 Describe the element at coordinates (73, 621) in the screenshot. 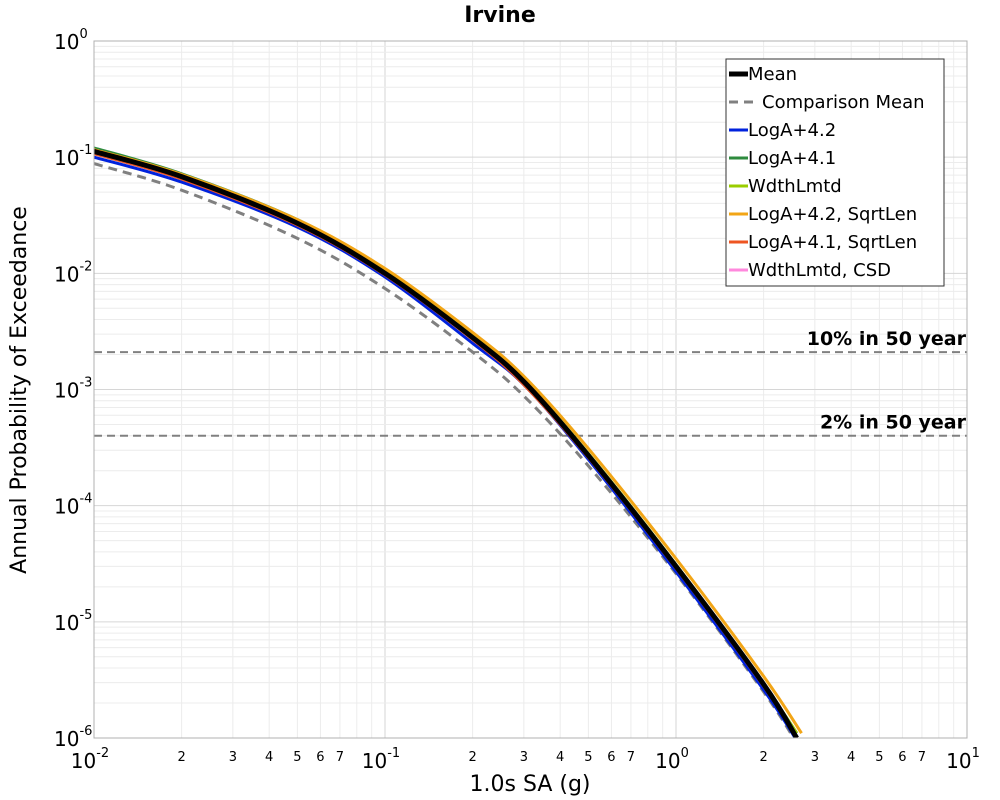

I see `y-tick-label: 10⁻⁵` at that location.